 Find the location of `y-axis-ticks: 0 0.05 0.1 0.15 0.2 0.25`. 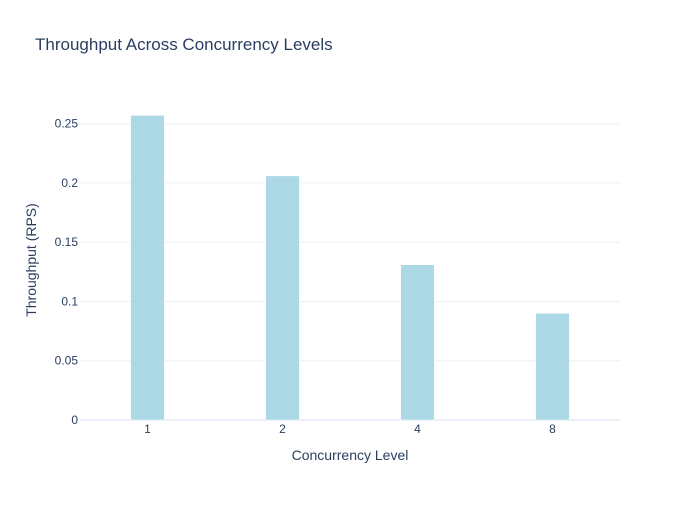

y-axis-ticks: 0 0.05 0.1 0.15 0.2 0.25 is located at coordinates (67, 272).